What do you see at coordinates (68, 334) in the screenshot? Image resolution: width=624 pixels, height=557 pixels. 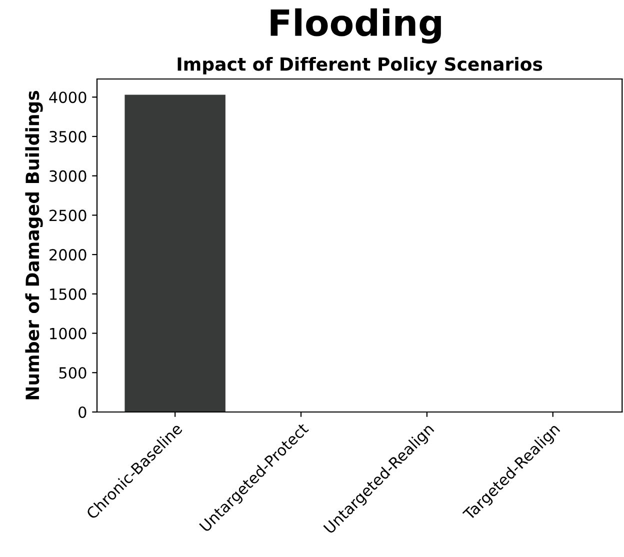 I see `y-tick-label: 1000` at bounding box center [68, 334].